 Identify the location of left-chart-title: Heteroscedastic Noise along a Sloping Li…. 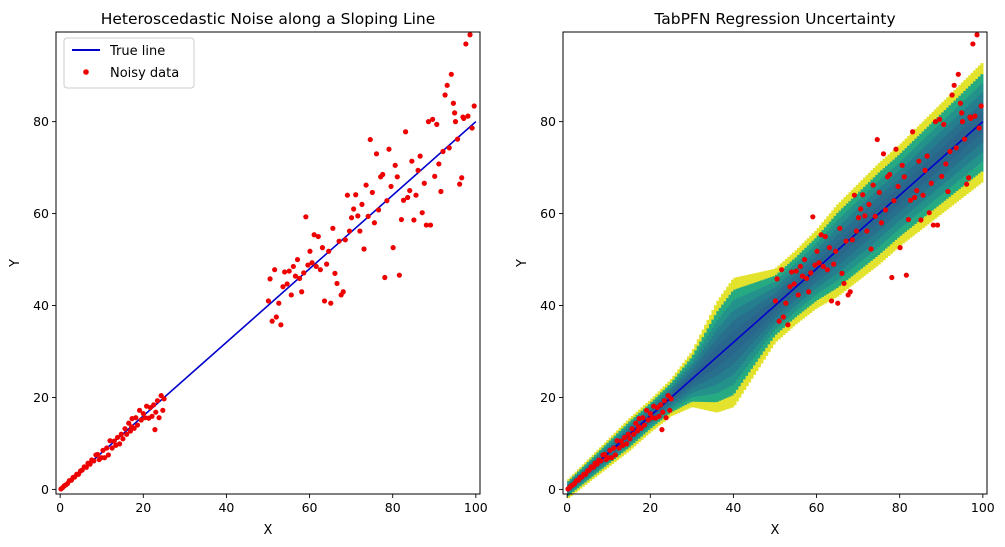
(268, 19).